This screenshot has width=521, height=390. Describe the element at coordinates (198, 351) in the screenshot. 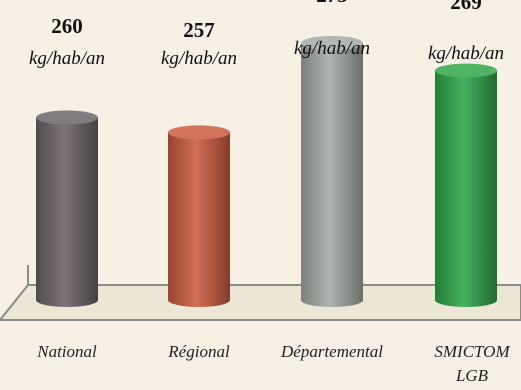

I see `x-tick-label: Régional` at that location.